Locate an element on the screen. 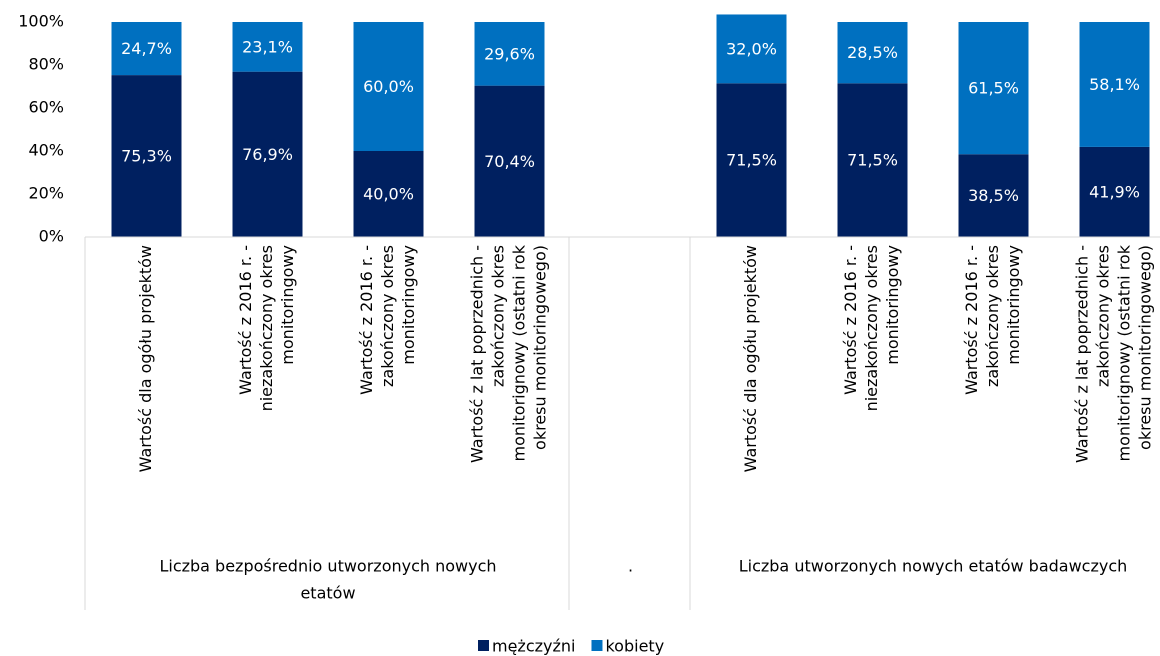  data-label: 29,6% is located at coordinates (509, 53).